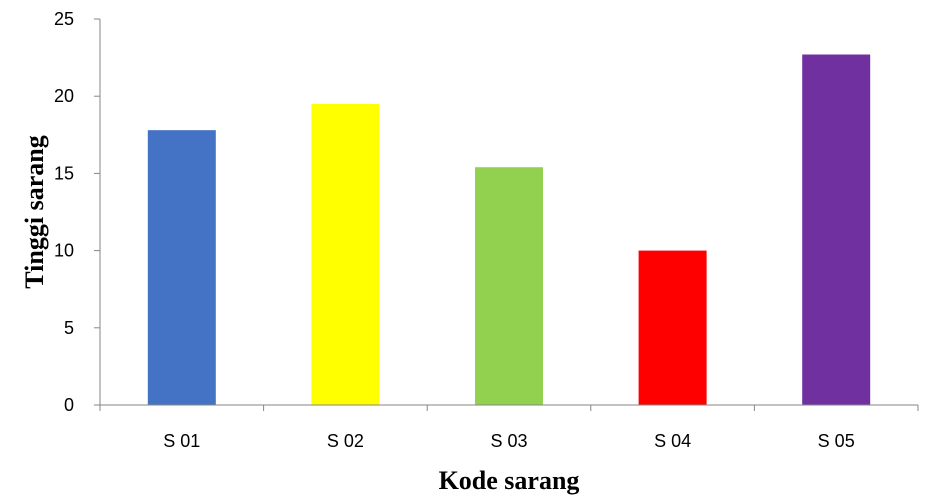  I want to click on x-axis-title: Kode sarang, so click(509, 480).